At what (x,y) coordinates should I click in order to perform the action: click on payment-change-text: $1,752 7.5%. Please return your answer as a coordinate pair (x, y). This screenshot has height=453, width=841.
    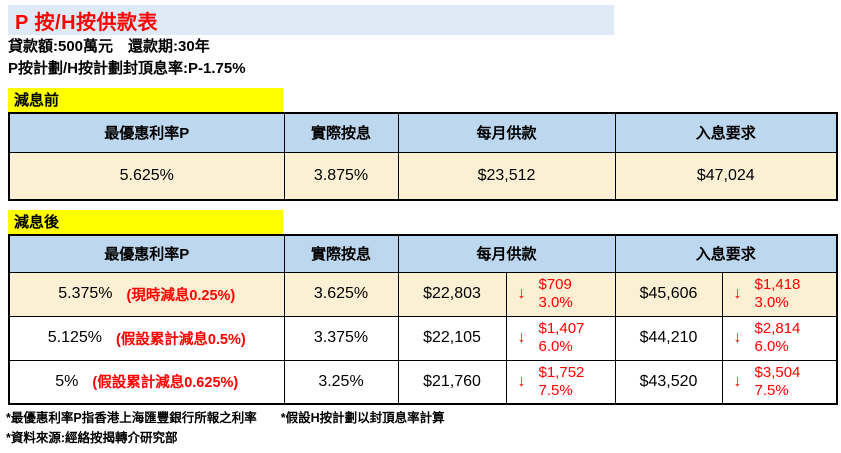
    Looking at the image, I should click on (562, 382).